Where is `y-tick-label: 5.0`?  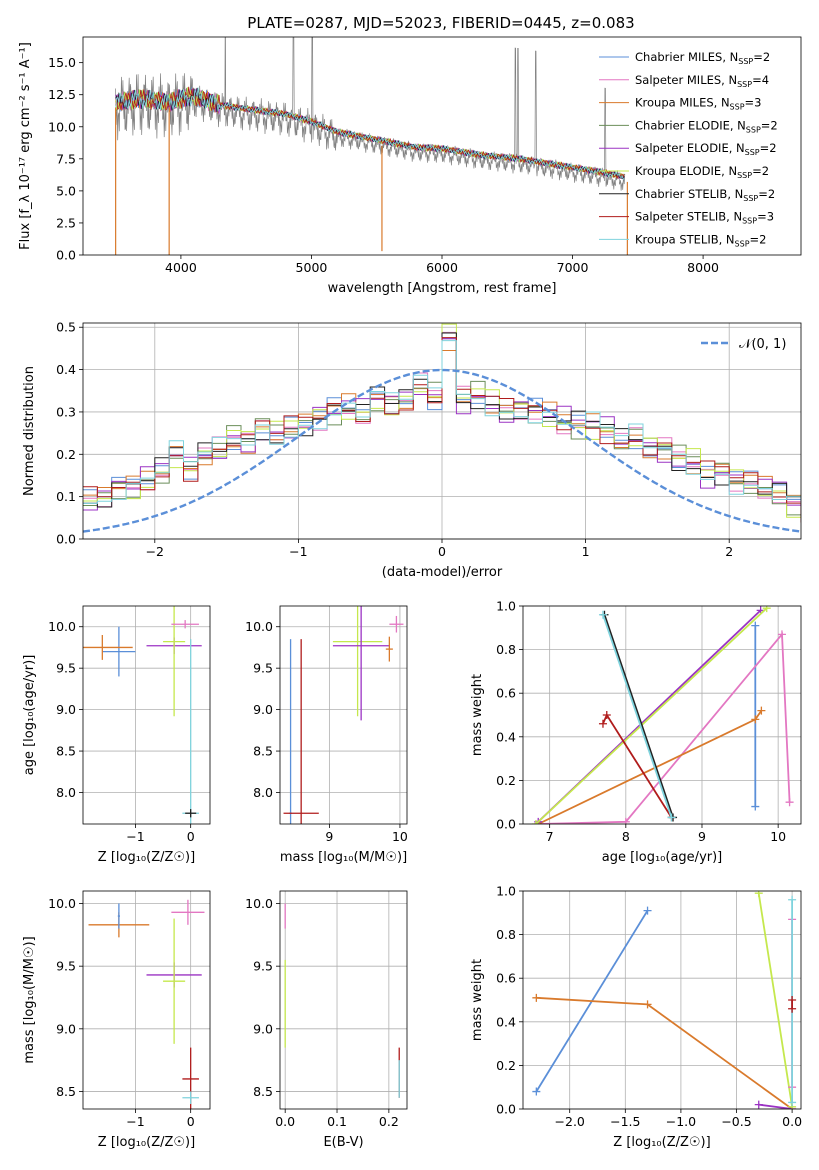 y-tick-label: 5.0 is located at coordinates (66, 190).